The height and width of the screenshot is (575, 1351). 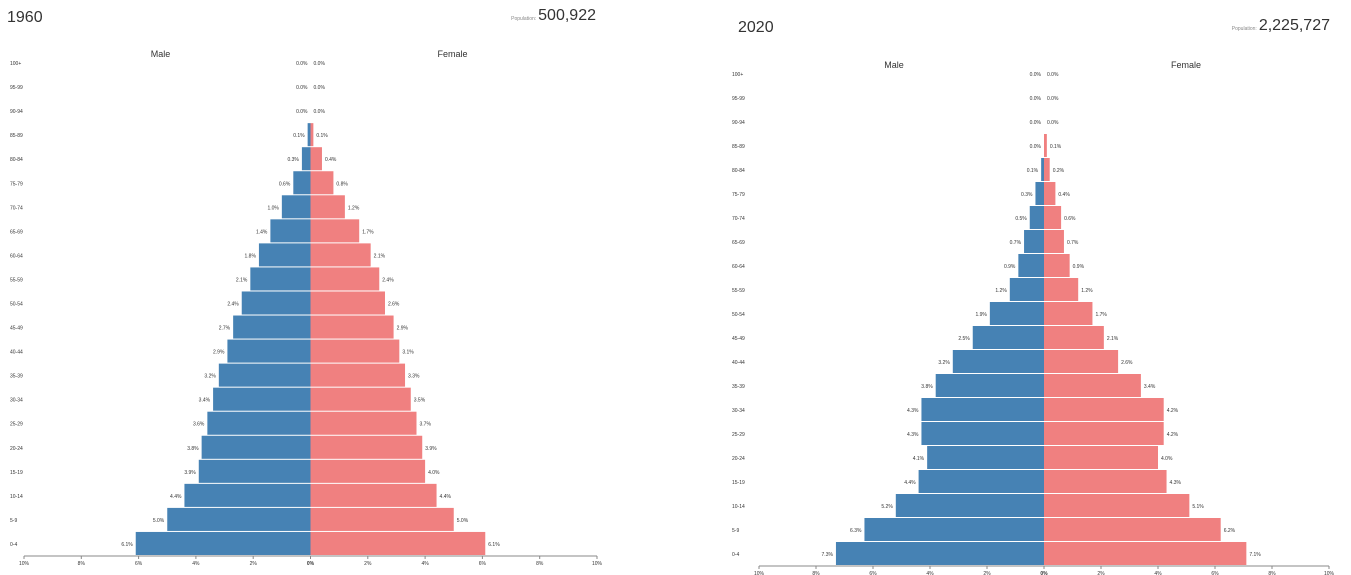 What do you see at coordinates (16, 473) in the screenshot?
I see `age-label: 15-19` at bounding box center [16, 473].